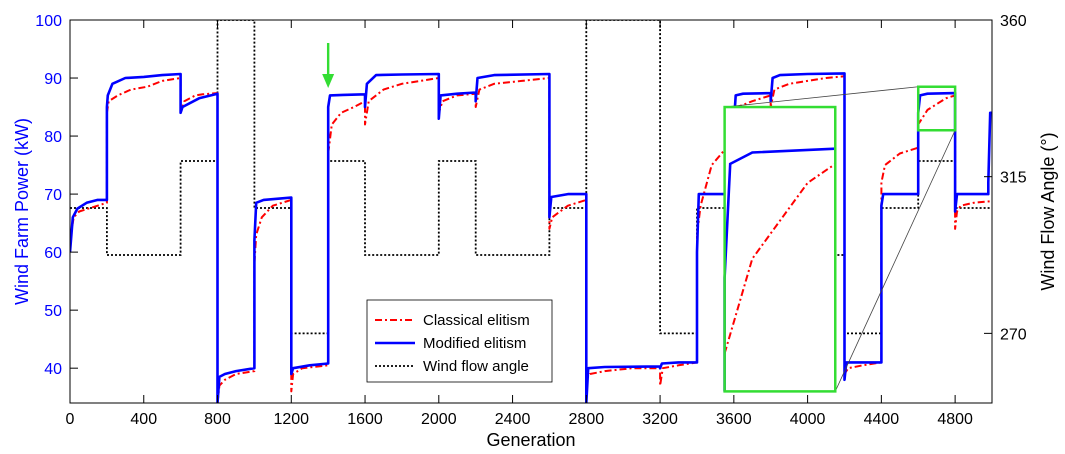 Image resolution: width=1065 pixels, height=454 pixels. Describe the element at coordinates (936, 108) in the screenshot. I see `zoom-region-box` at that location.